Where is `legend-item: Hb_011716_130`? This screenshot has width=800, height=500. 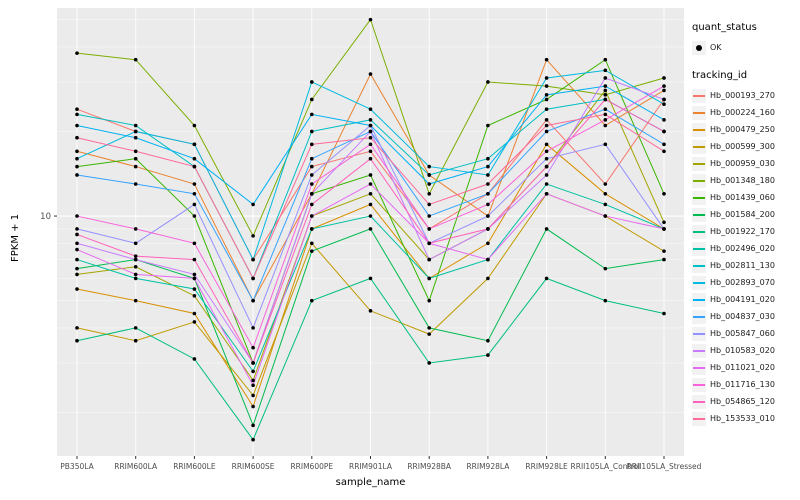
legend-item: Hb_011716_130 is located at coordinates (746, 384).